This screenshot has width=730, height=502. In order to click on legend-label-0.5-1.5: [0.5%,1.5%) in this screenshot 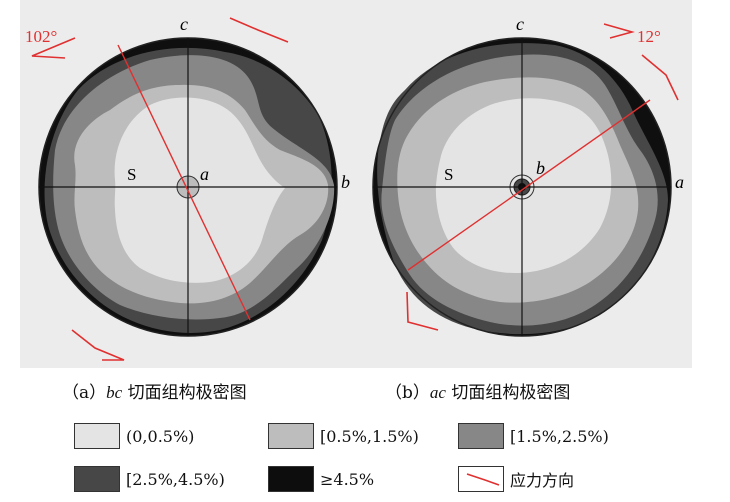, I will do `click(369, 436)`.